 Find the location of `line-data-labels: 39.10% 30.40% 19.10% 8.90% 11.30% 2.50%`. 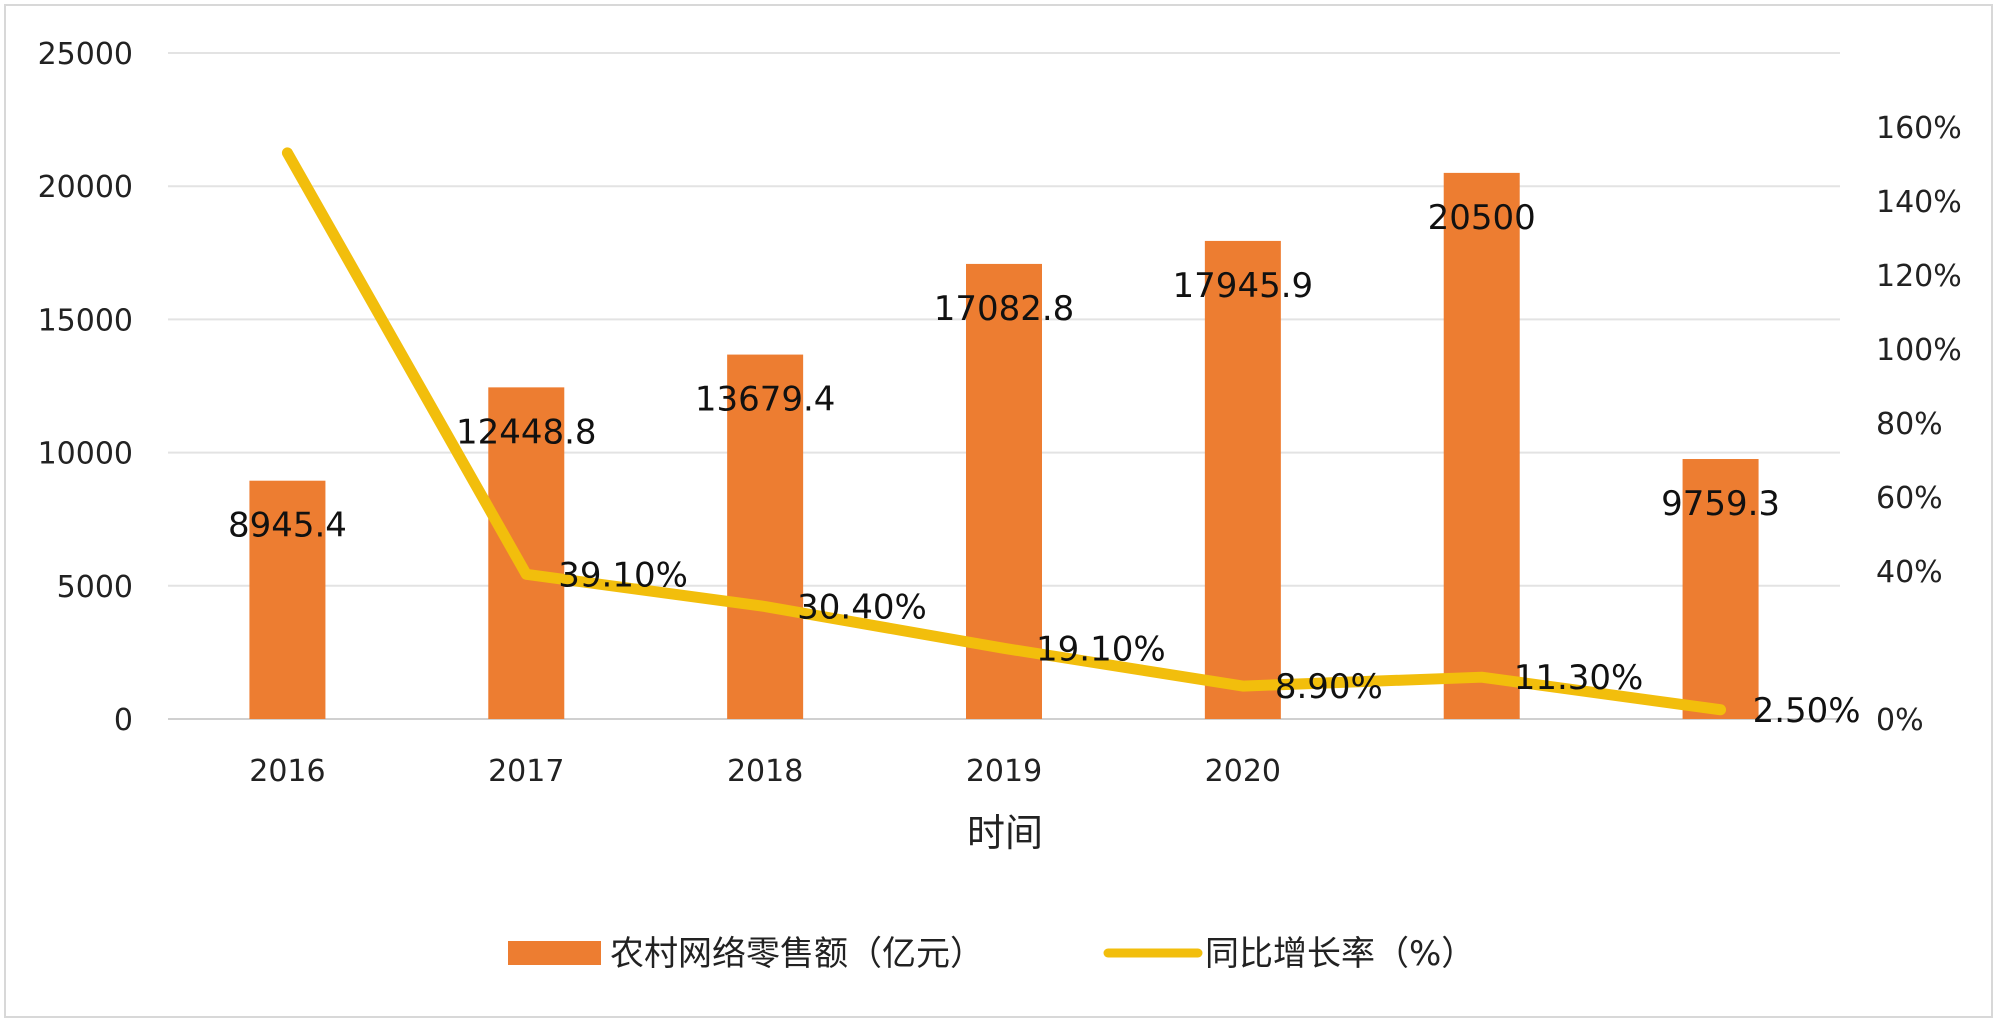

line-data-labels: 39.10% 30.40% 19.10% 8.90% 11.30% 2.50% is located at coordinates (1209, 642).